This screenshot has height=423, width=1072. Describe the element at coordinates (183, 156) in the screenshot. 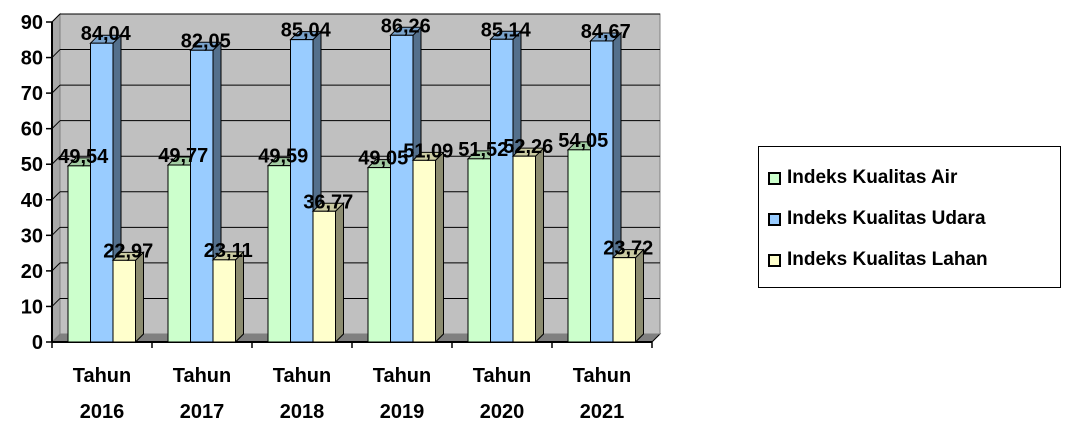

I see `data-label: 49,77` at that location.